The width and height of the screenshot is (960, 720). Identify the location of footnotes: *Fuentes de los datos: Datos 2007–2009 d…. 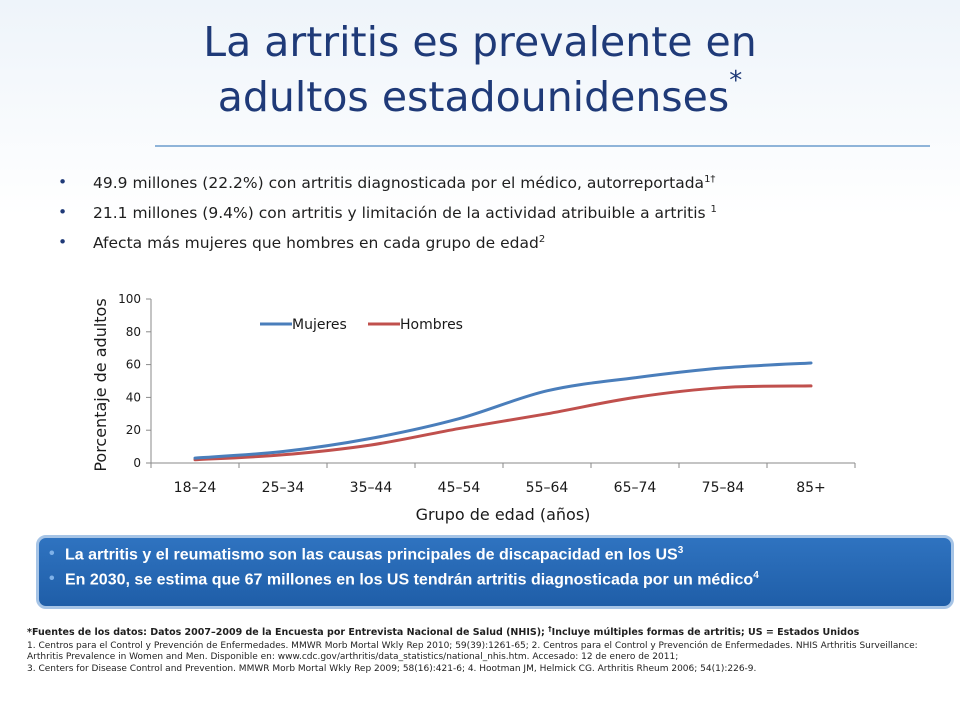
(482, 650).